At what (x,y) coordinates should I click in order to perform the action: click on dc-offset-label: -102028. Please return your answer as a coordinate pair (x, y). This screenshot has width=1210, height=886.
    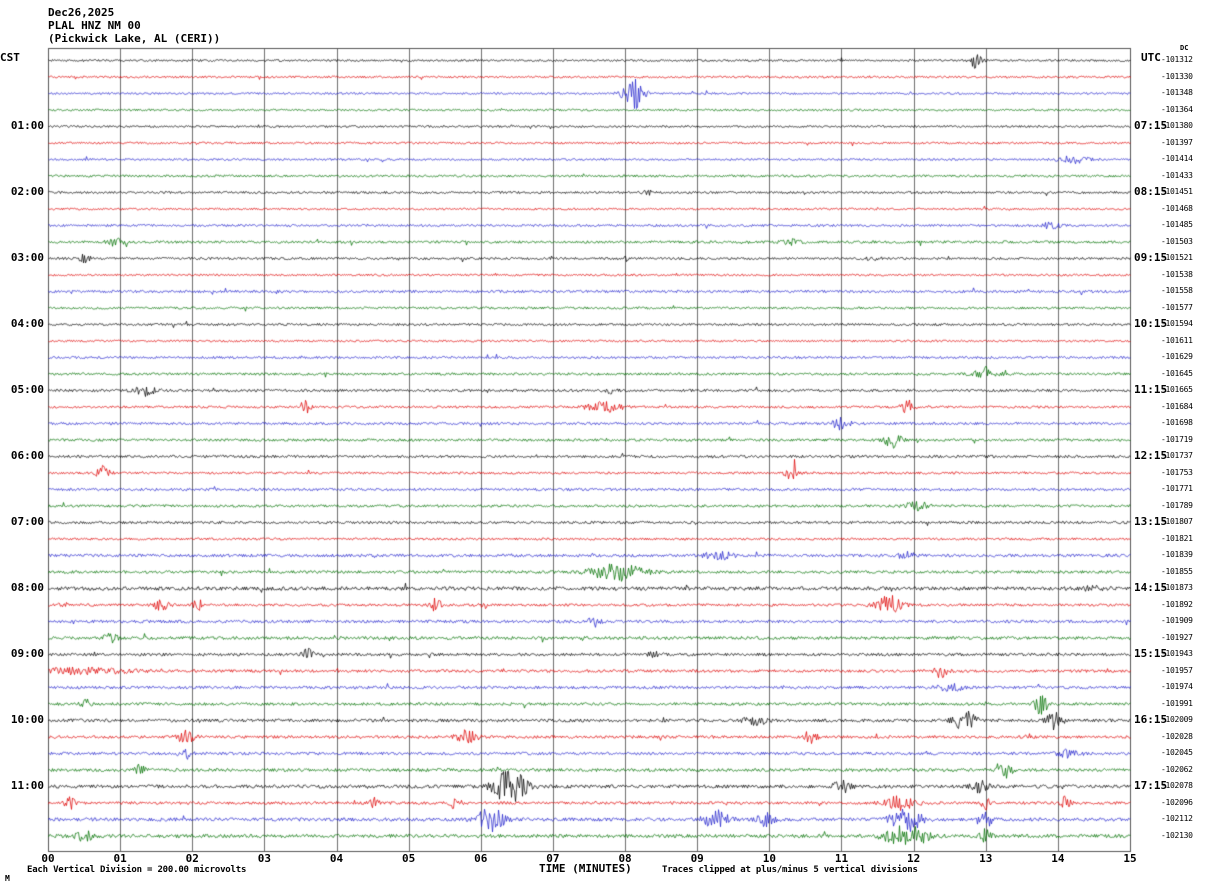
    Looking at the image, I should click on (1177, 736).